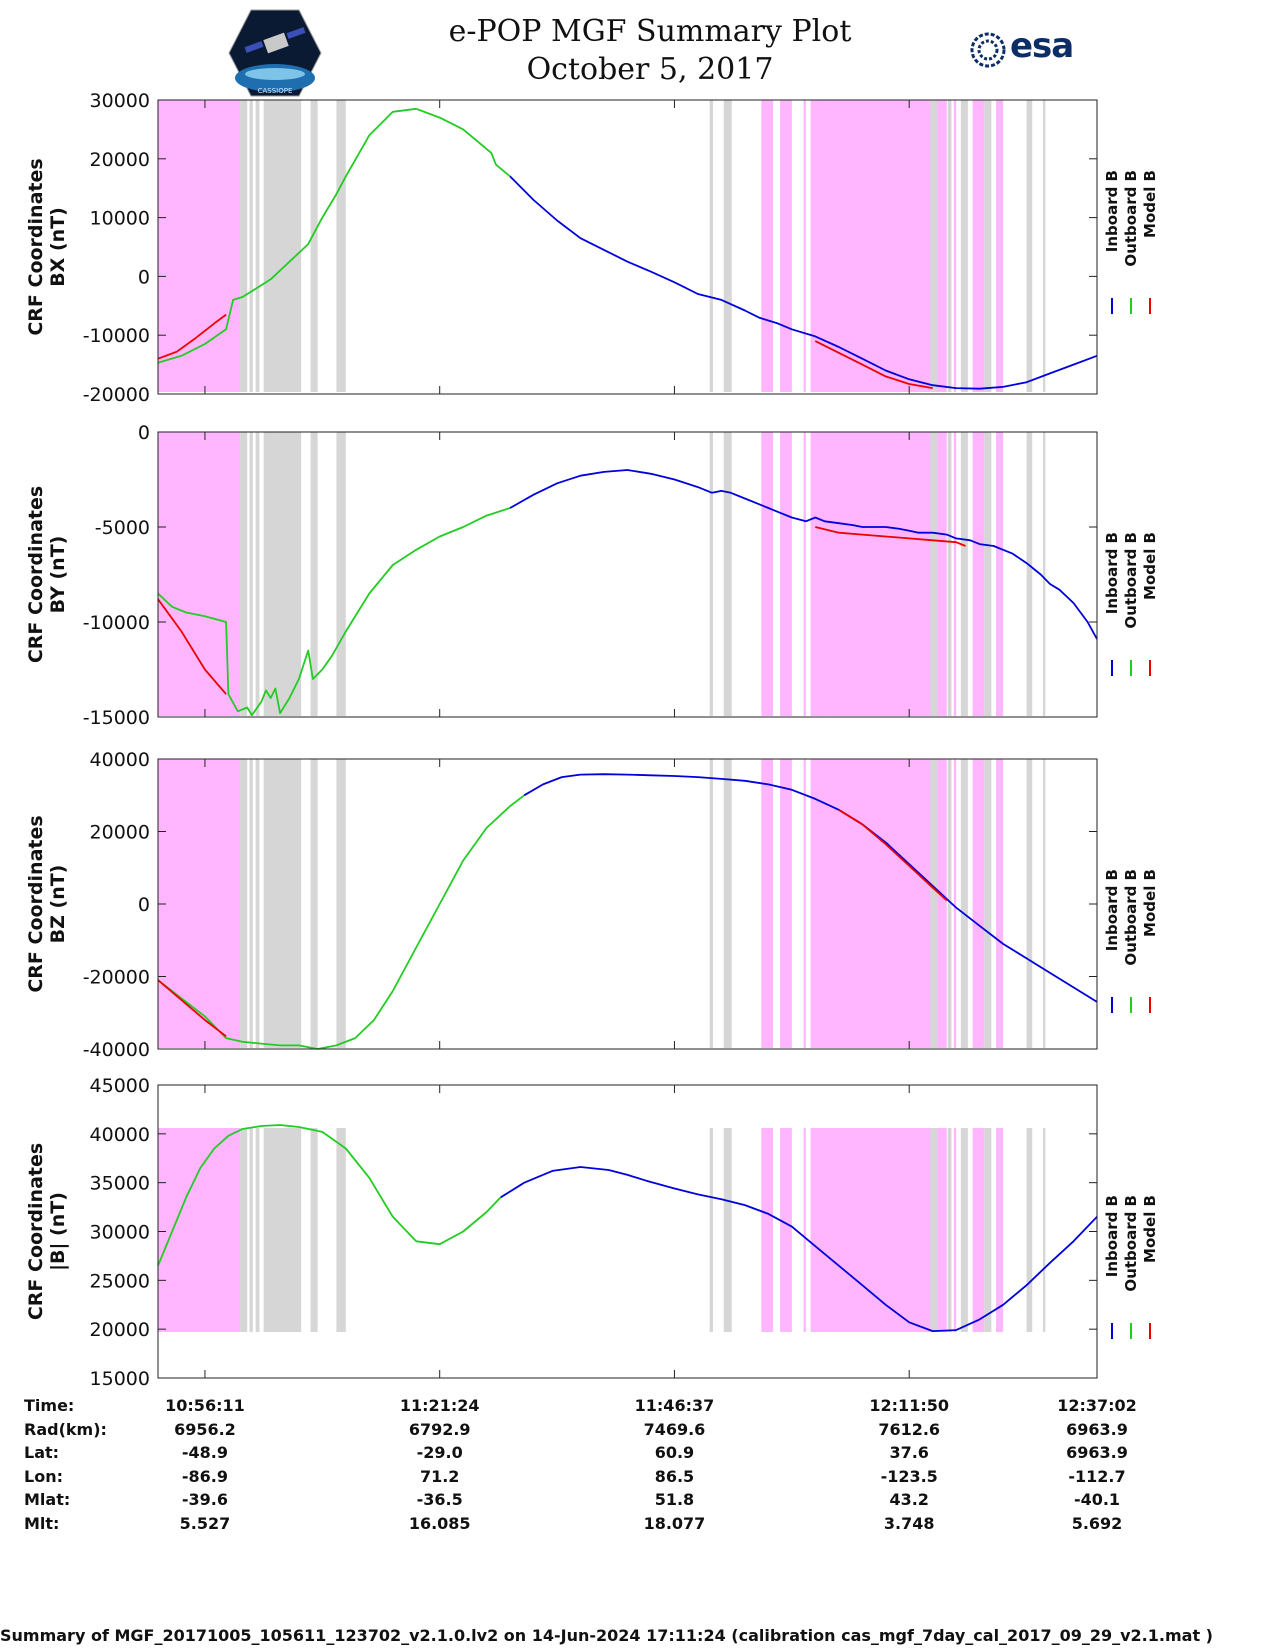 This screenshot has width=1275, height=1650. I want to click on info-cell: -86.9, so click(204, 1476).